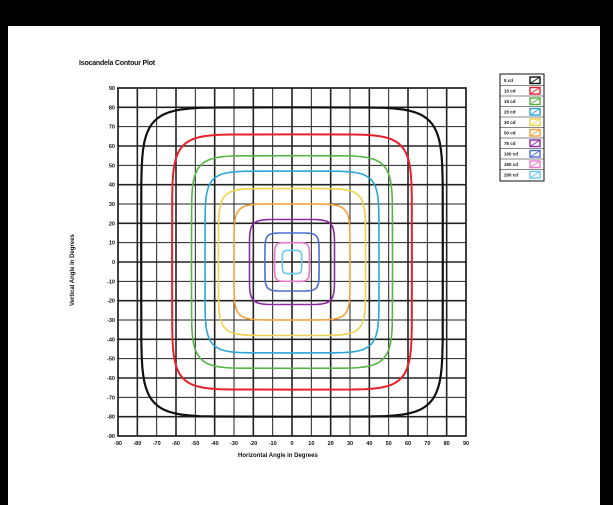  What do you see at coordinates (511, 154) in the screenshot?
I see `legend-label: 100 cd` at bounding box center [511, 154].